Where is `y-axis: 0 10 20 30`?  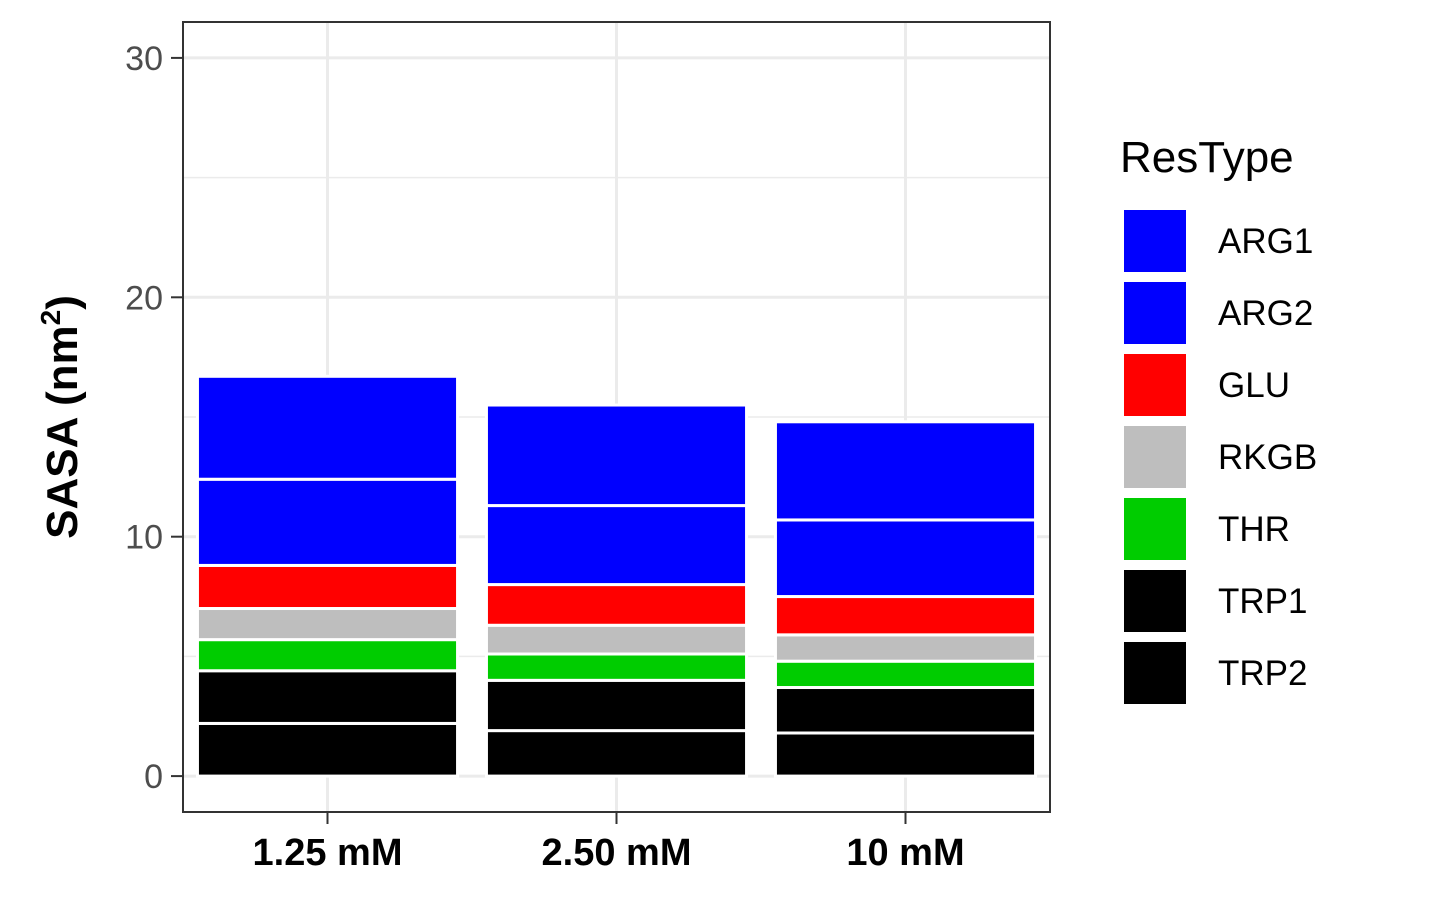
y-axis: 0 10 20 30 is located at coordinates (154, 418).